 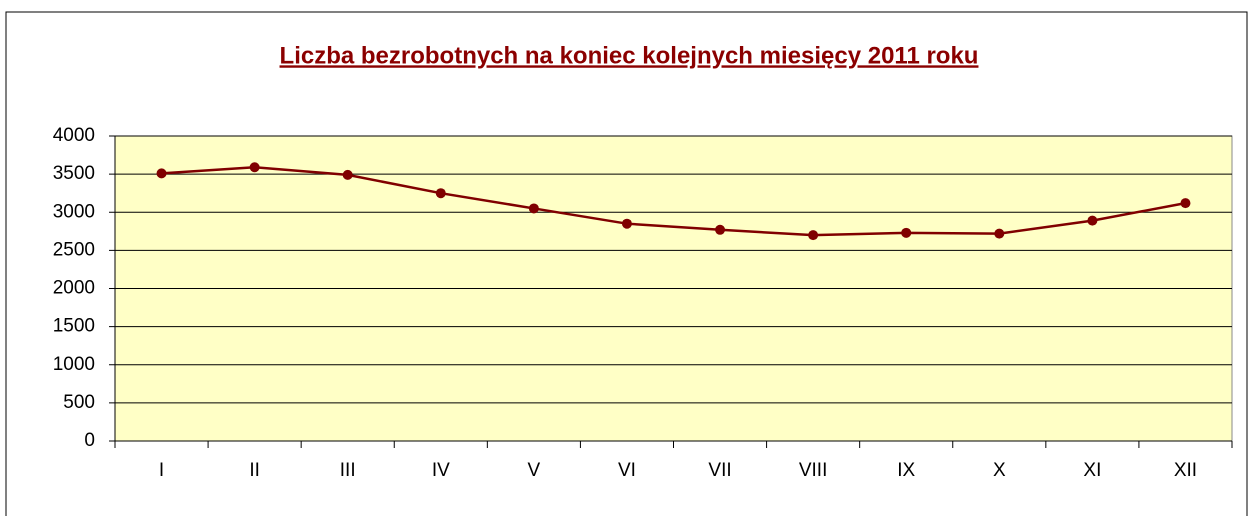 What do you see at coordinates (719, 470) in the screenshot?
I see `x-tick-label: VII` at bounding box center [719, 470].